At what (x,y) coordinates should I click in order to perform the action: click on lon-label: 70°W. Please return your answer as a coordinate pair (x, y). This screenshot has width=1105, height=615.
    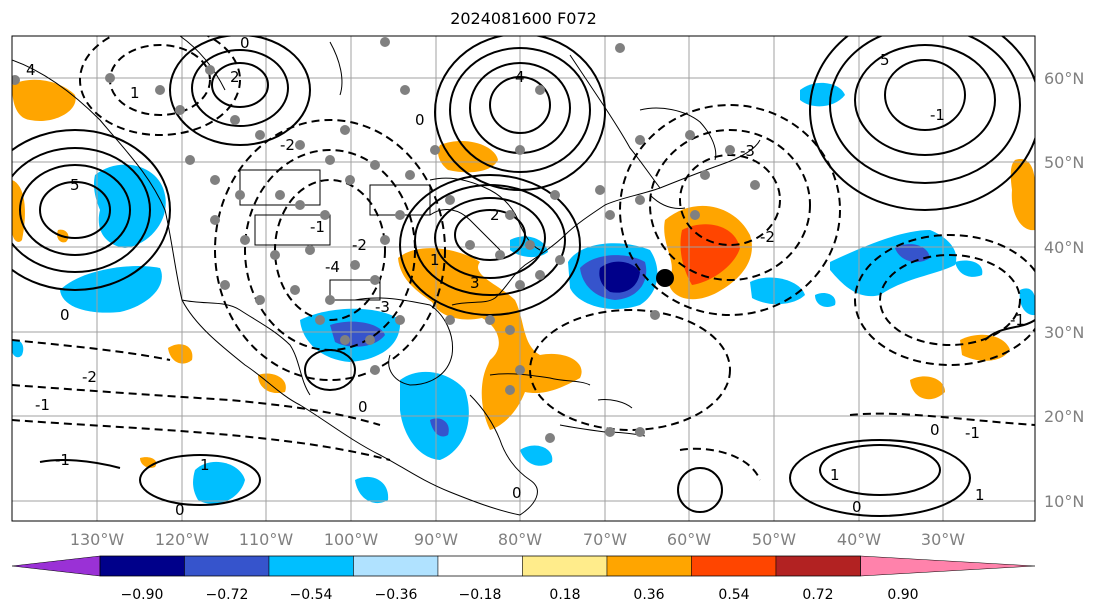
    Looking at the image, I should click on (605, 539).